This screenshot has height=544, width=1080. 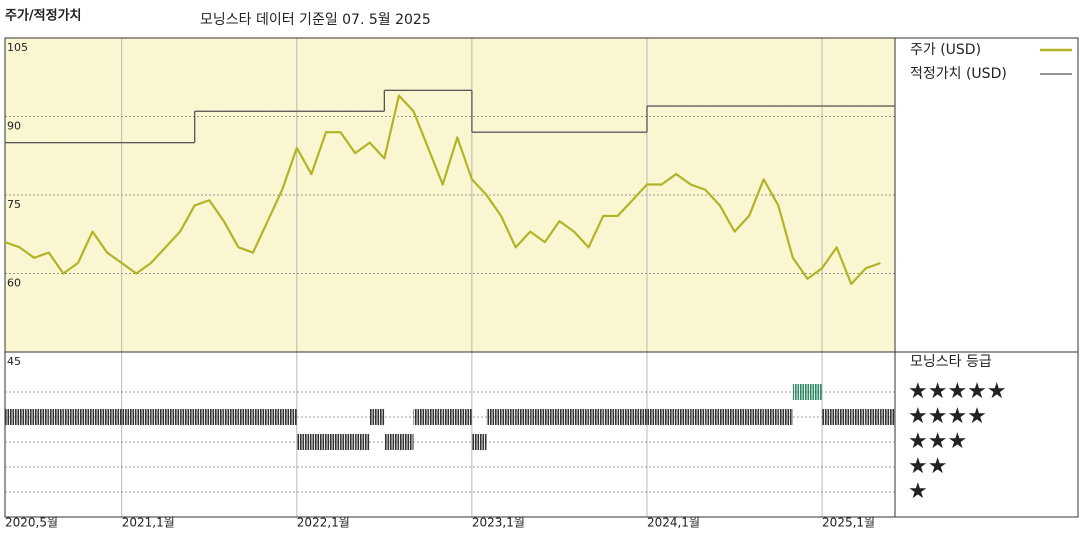 I want to click on y-tick-label: 75, so click(x=14, y=204).